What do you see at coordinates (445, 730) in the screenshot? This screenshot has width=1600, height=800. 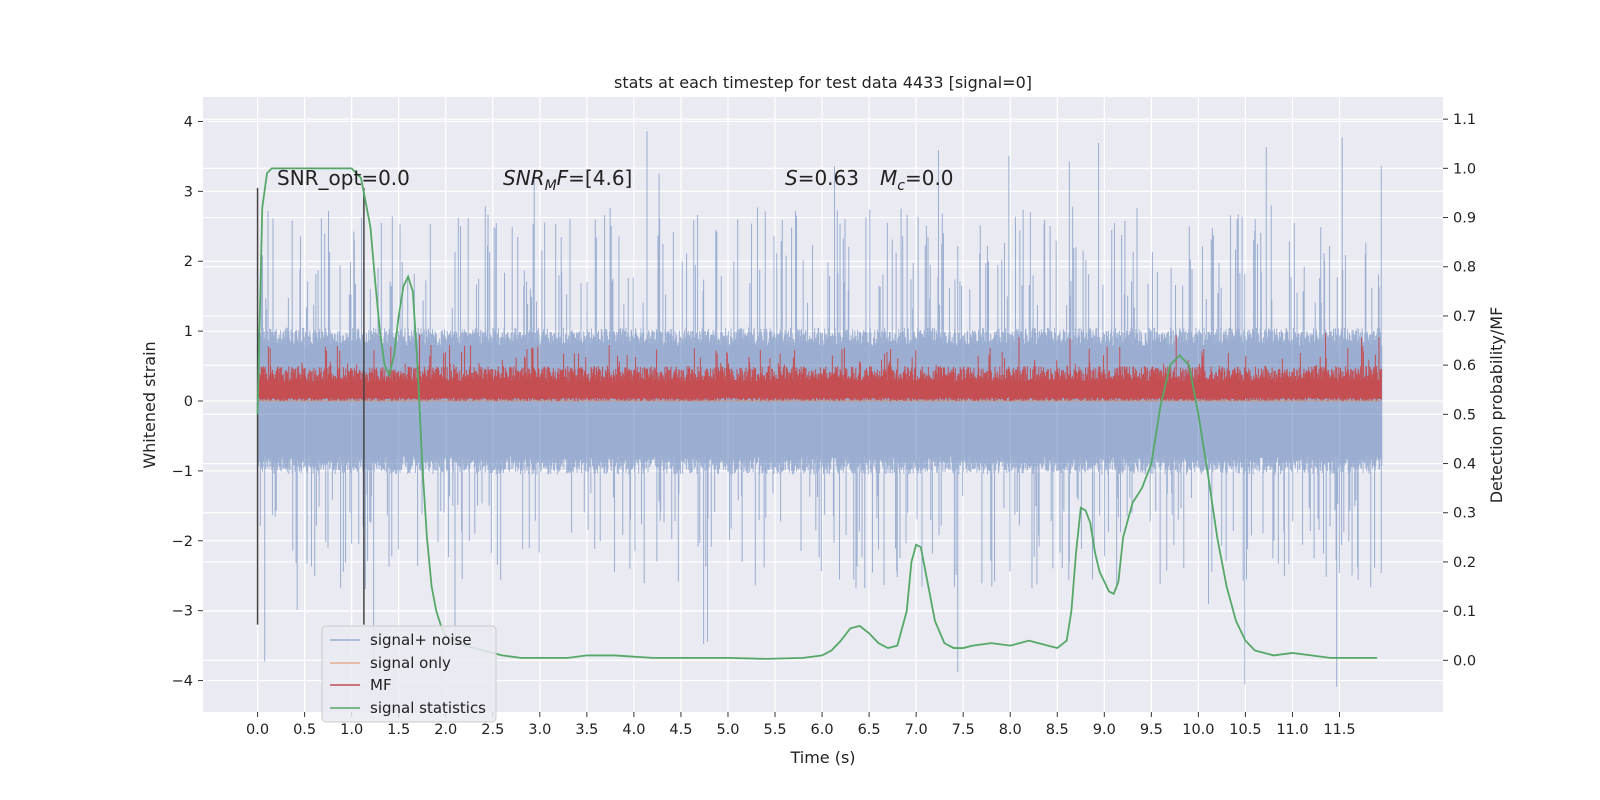 I see `x-tick-label: 2.0` at bounding box center [445, 730].